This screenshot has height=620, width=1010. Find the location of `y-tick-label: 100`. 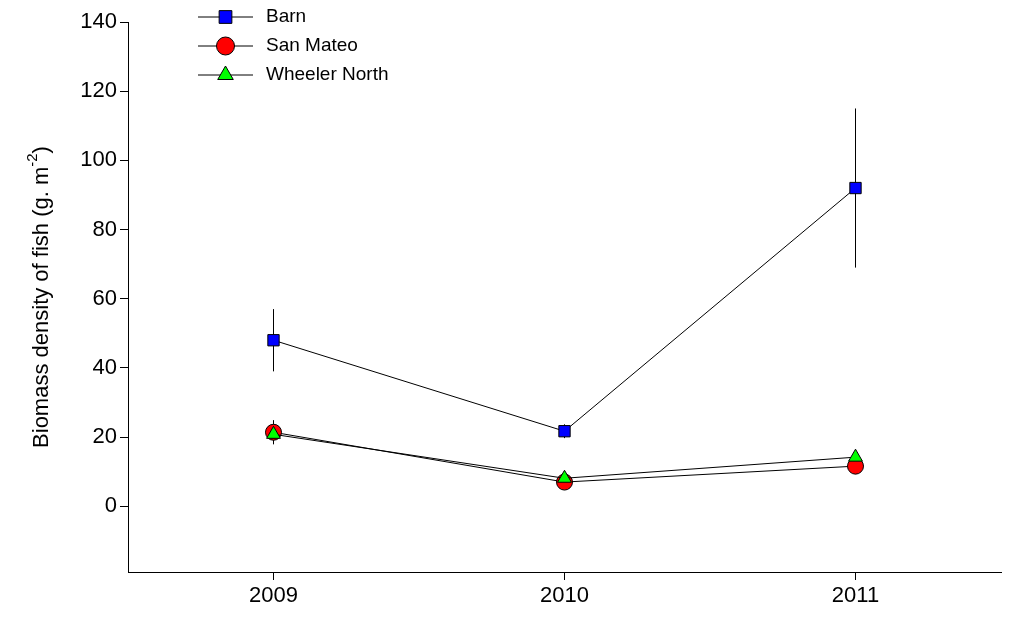

y-tick-label: 100 is located at coordinates (98, 159).